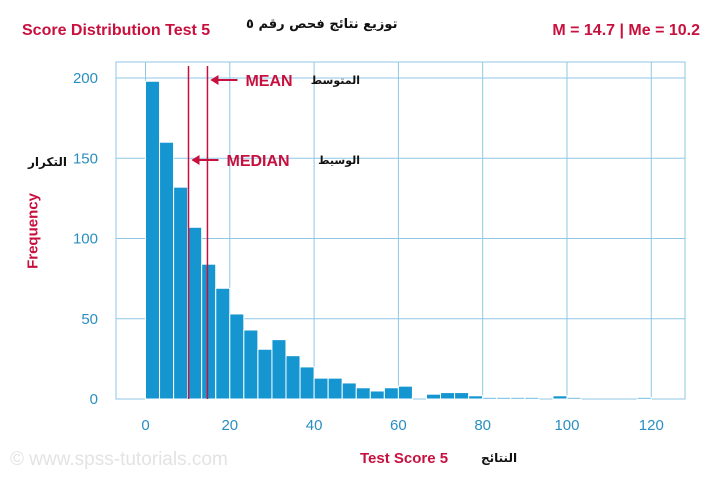 The width and height of the screenshot is (720, 480). I want to click on x-axis-label-arabic: النتائج, so click(499, 458).